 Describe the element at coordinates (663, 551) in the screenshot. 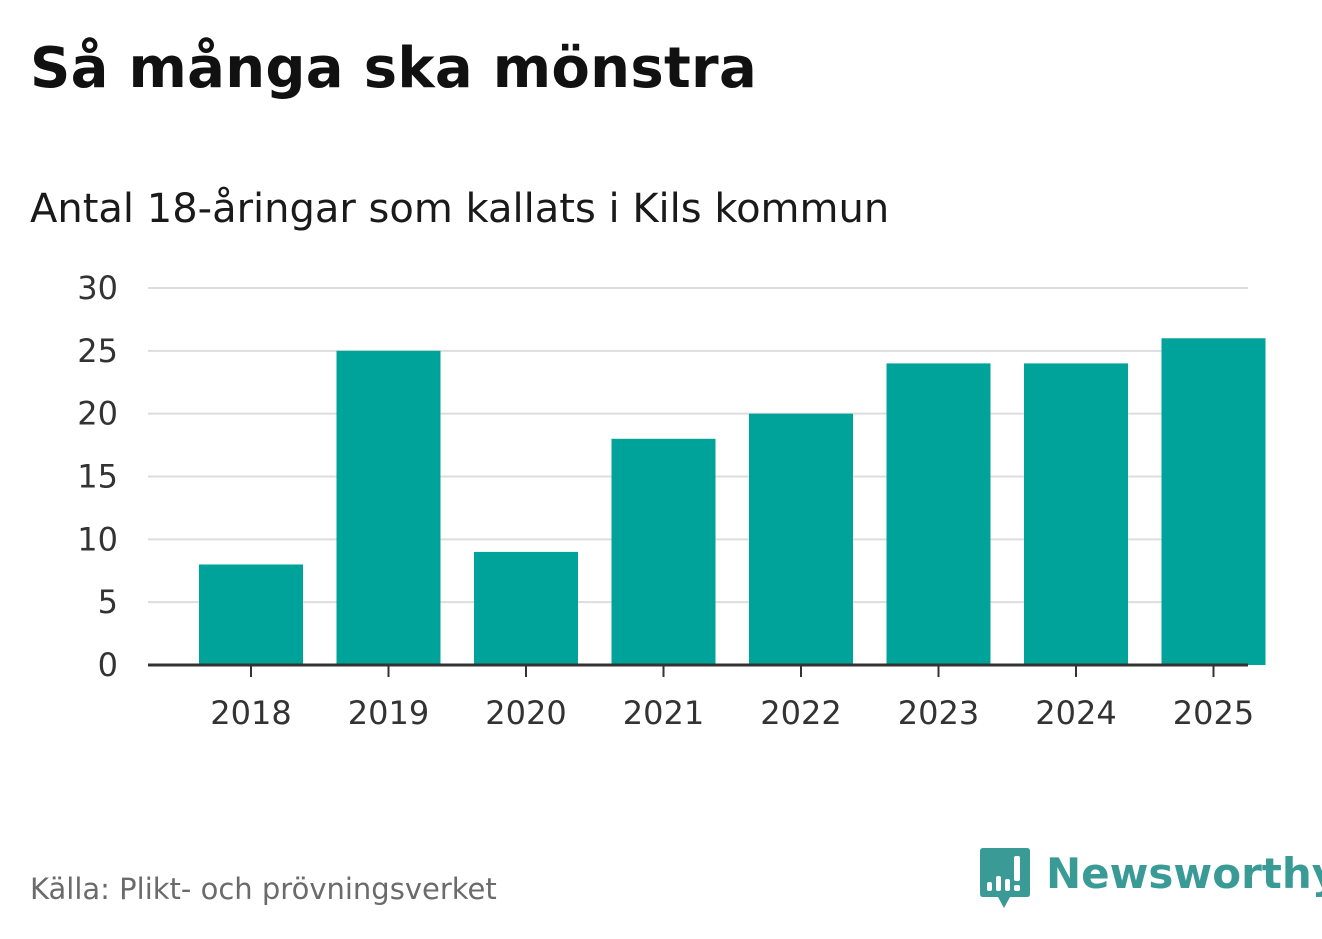

I see `bar-2021` at that location.